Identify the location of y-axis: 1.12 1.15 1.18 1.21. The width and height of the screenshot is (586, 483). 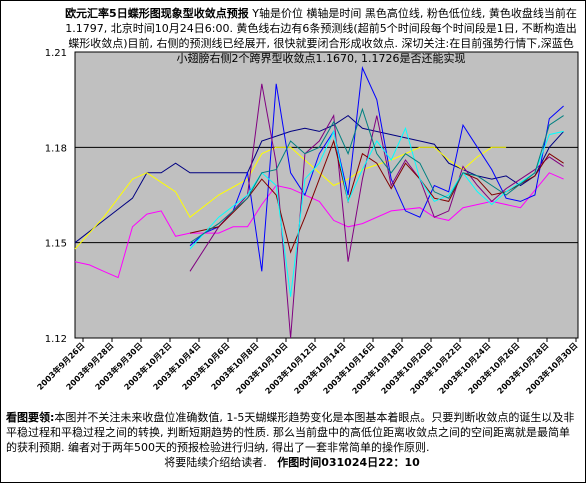
(56, 196).